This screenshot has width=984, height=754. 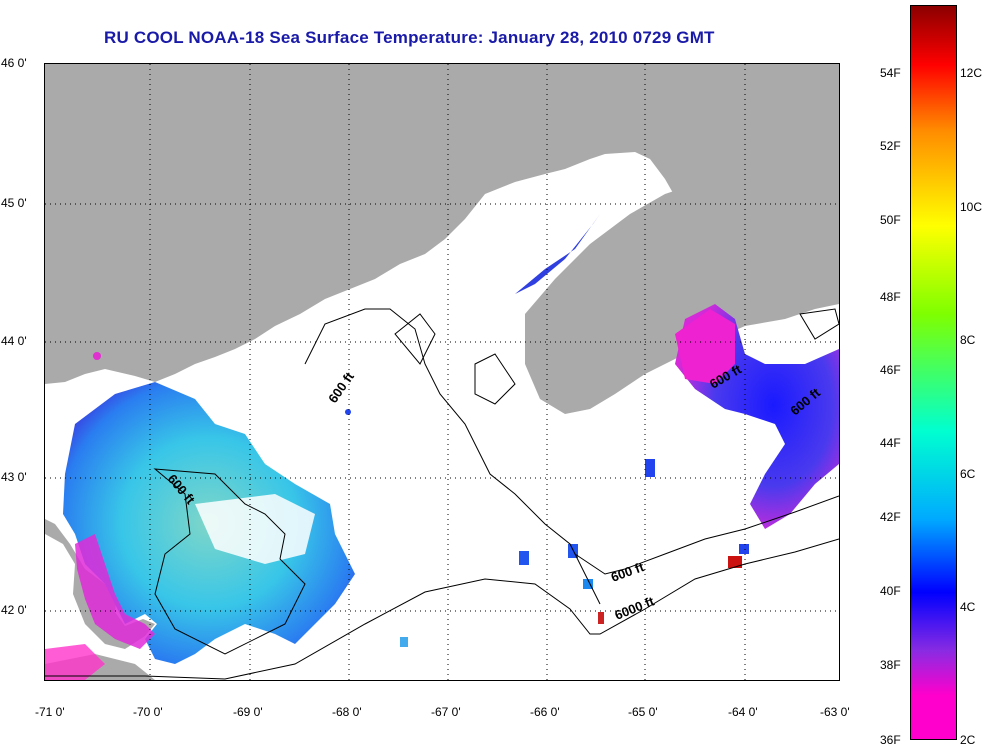 What do you see at coordinates (933, 372) in the screenshot?
I see `temperature-colorbar` at bounding box center [933, 372].